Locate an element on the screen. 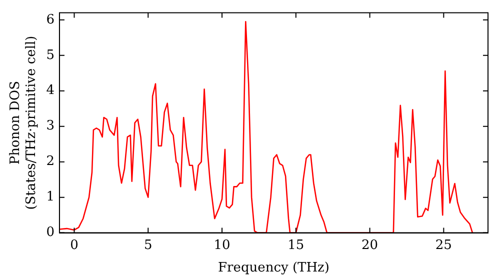 Image resolution: width=500 pixels, height=280 pixels. y-tick-label: 1 is located at coordinates (50, 197).